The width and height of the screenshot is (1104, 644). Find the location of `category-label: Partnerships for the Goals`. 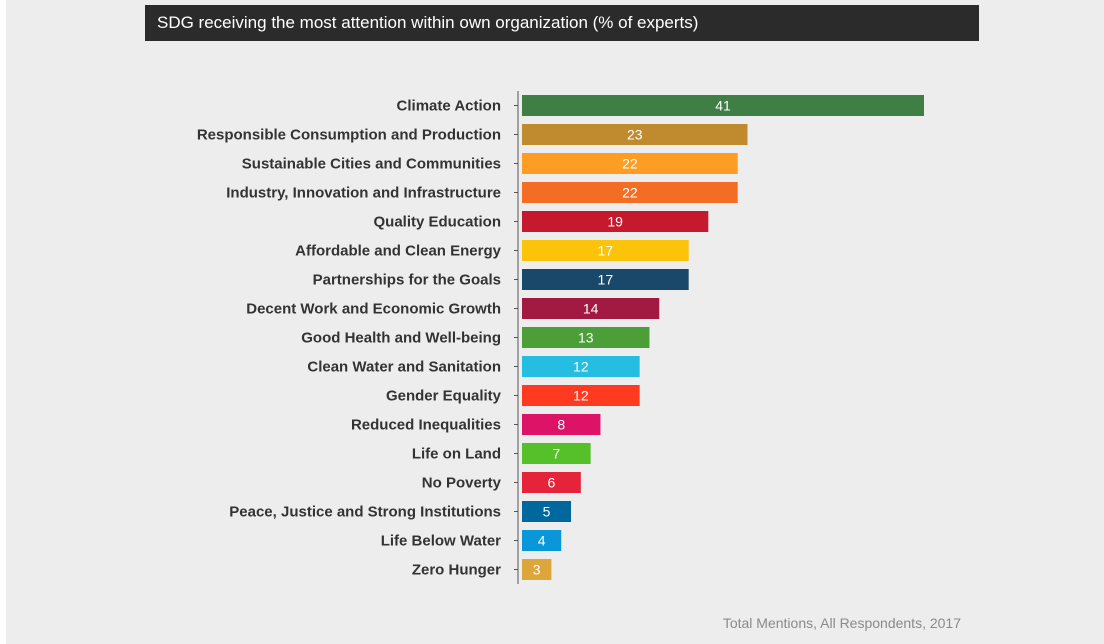

category-label: Partnerships for the Goals is located at coordinates (407, 280).